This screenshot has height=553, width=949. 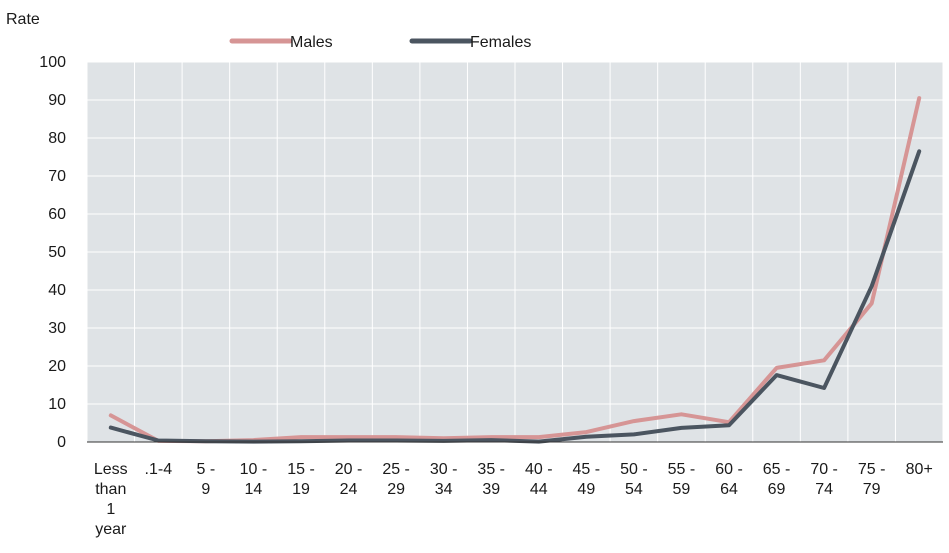 What do you see at coordinates (349, 469) in the screenshot?
I see `x-tick-label-line: 20 -` at bounding box center [349, 469].